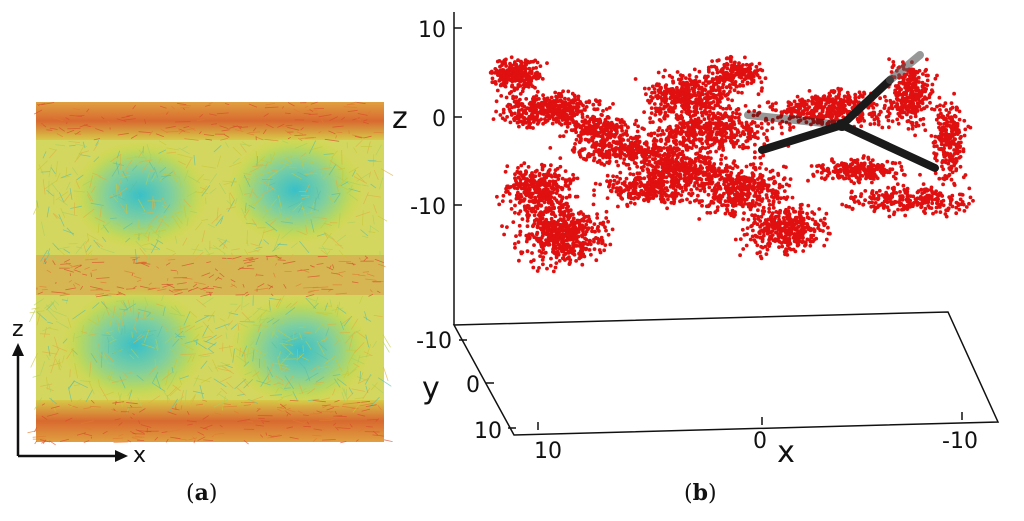  I want to click on skeleton-edge-faded, so click(795, 120).